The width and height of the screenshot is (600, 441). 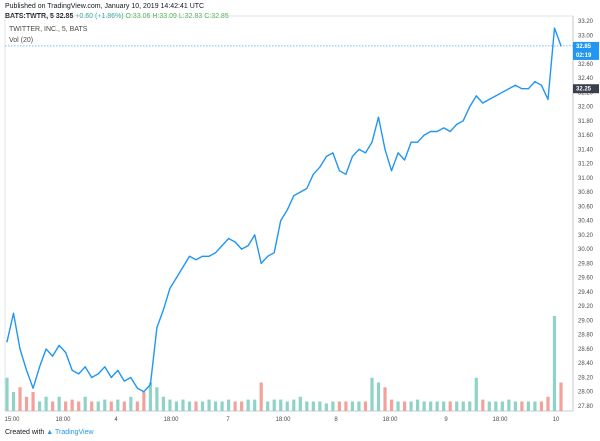 I want to click on last-price: 32.85, so click(x=64, y=16).